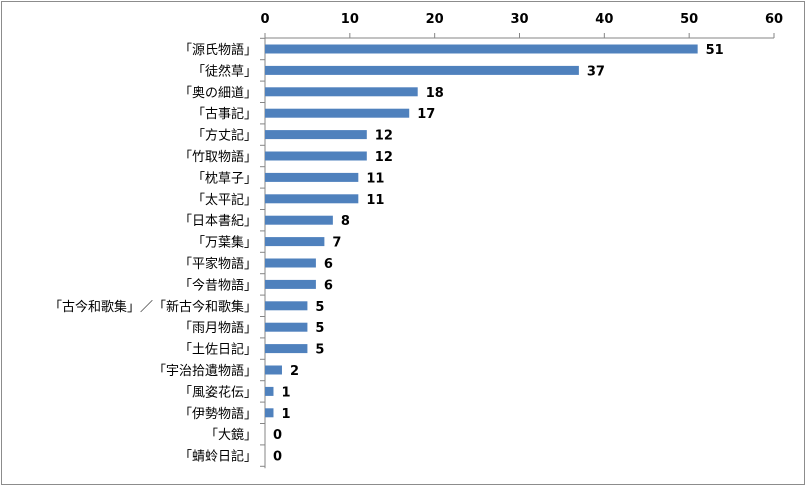 This screenshot has height=488, width=808. Describe the element at coordinates (205, 371) in the screenshot. I see `category-label: 「宇治拾遺物語」` at that location.